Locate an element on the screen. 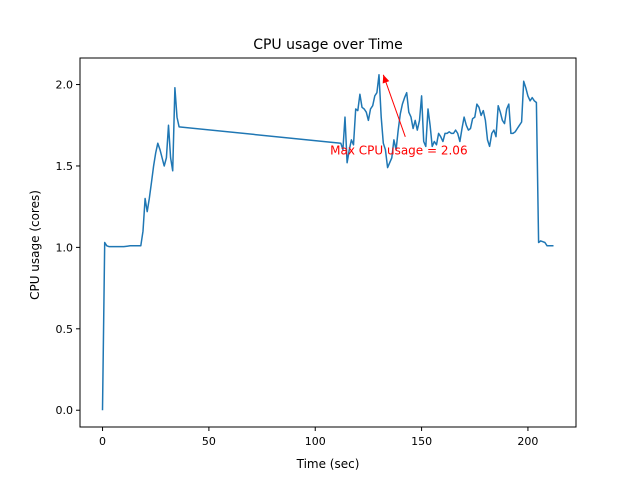 This screenshot has height=480, width=640. y-tick-label: 2.0 is located at coordinates (65, 85).